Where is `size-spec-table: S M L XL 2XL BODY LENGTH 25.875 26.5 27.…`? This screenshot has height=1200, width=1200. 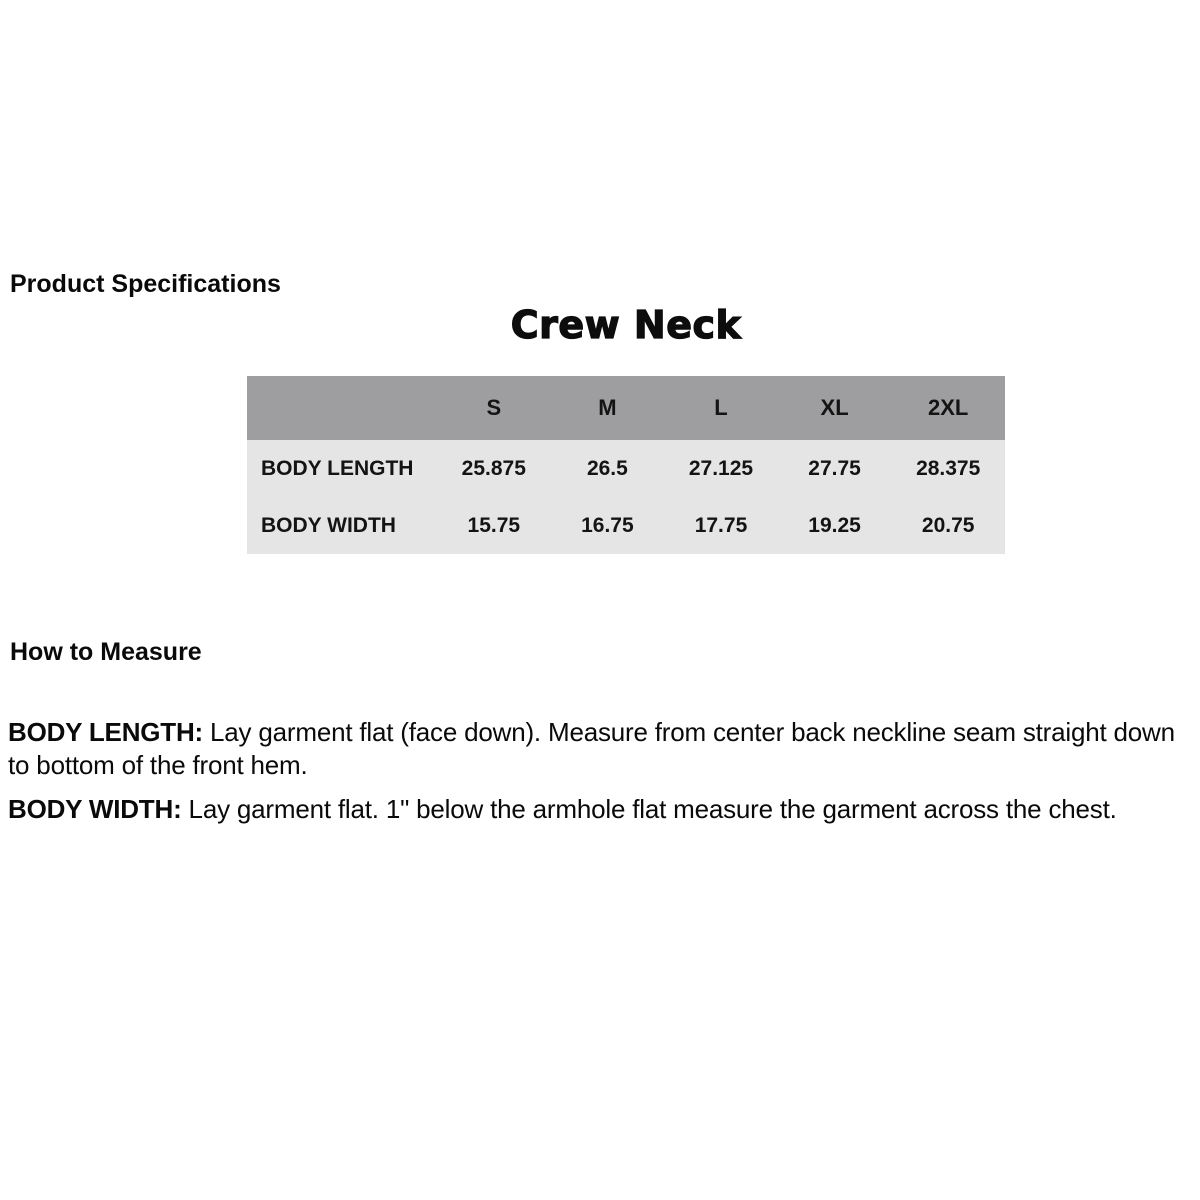
size-spec-table: S M L XL 2XL BODY LENGTH 25.875 26.5 27.… is located at coordinates (626, 465).